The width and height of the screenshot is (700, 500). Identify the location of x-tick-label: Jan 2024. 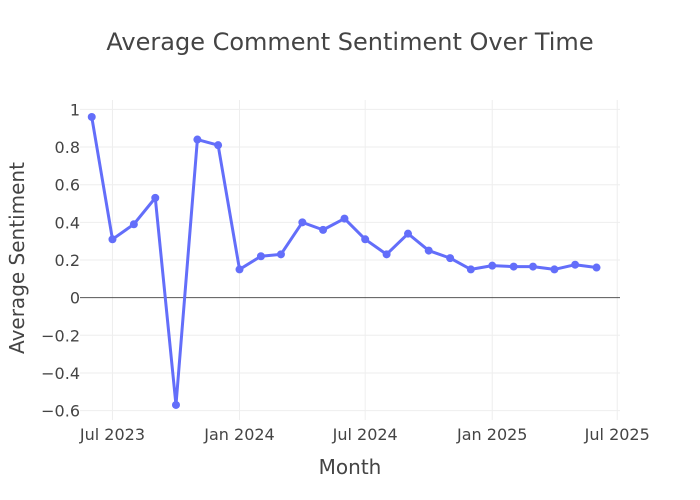
(238, 434).